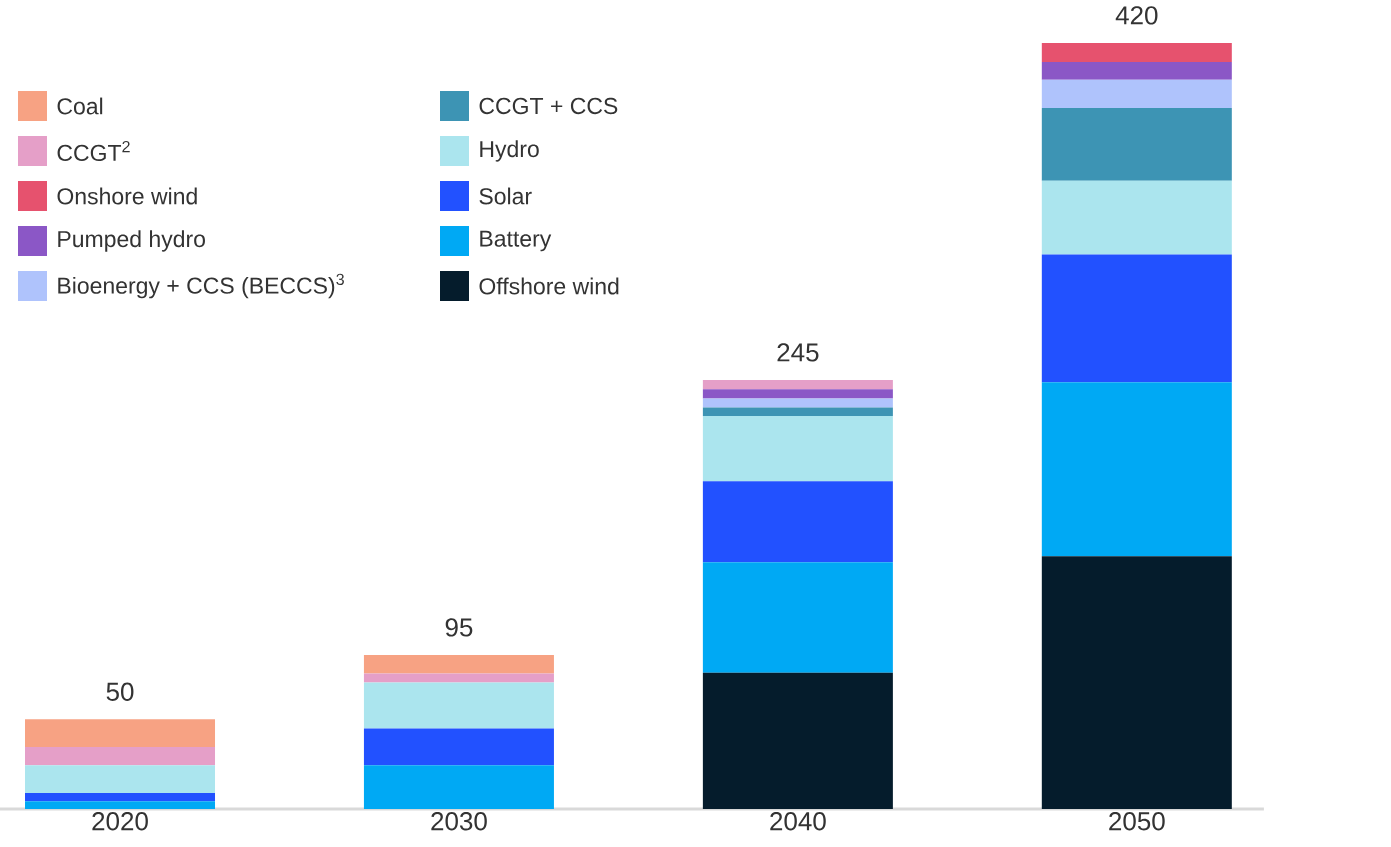  Describe the element at coordinates (548, 106) in the screenshot. I see `legend-label: CCGT + CCS` at that location.